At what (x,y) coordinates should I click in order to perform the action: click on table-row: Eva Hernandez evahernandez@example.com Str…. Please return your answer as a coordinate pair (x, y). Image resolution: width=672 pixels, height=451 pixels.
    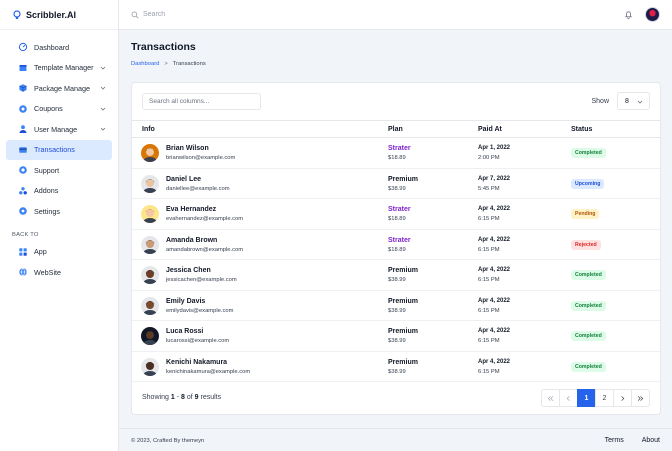
    Looking at the image, I should click on (396, 214).